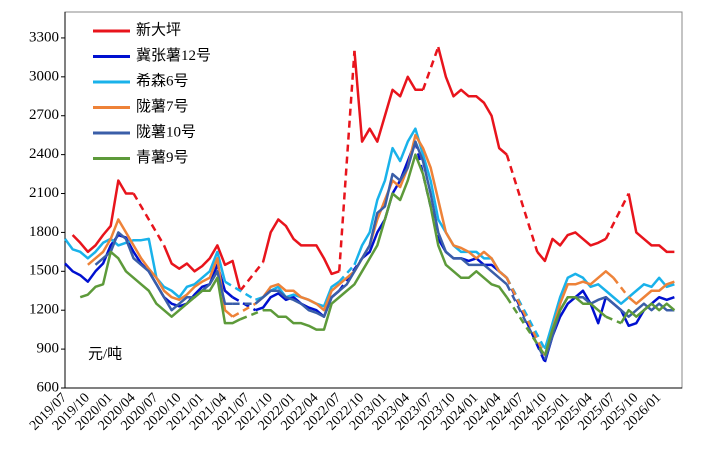 Image resolution: width=710 pixels, height=473 pixels. What do you see at coordinates (44, 154) in the screenshot?
I see `y-tick-label: 2400` at bounding box center [44, 154].